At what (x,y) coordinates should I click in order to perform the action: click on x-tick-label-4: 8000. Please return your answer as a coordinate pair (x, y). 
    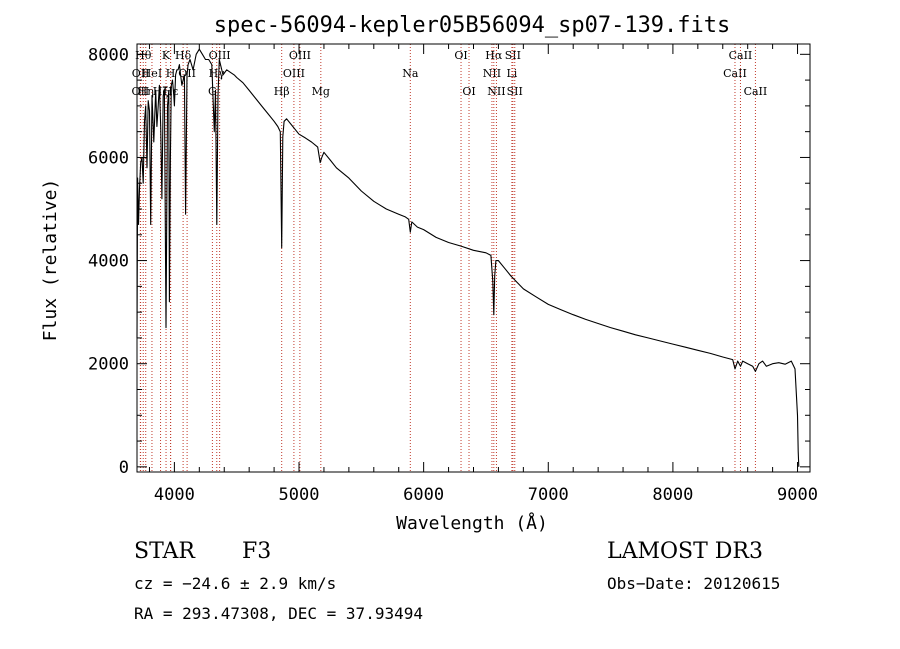
    Looking at the image, I should click on (672, 495).